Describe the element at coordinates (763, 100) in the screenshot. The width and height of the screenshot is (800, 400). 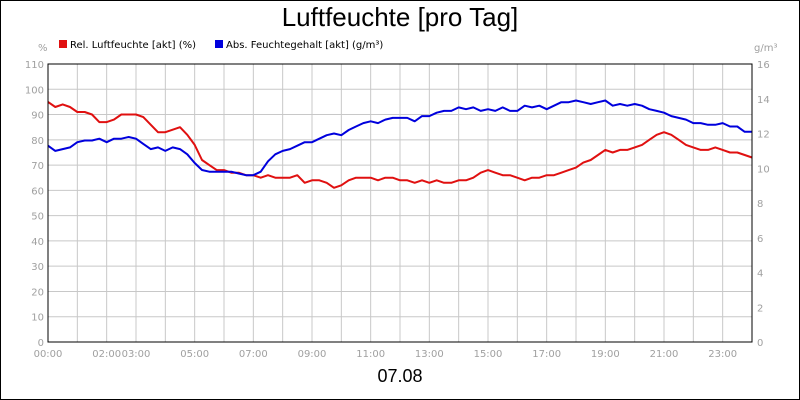
I see `right-tick-label: 14` at that location.